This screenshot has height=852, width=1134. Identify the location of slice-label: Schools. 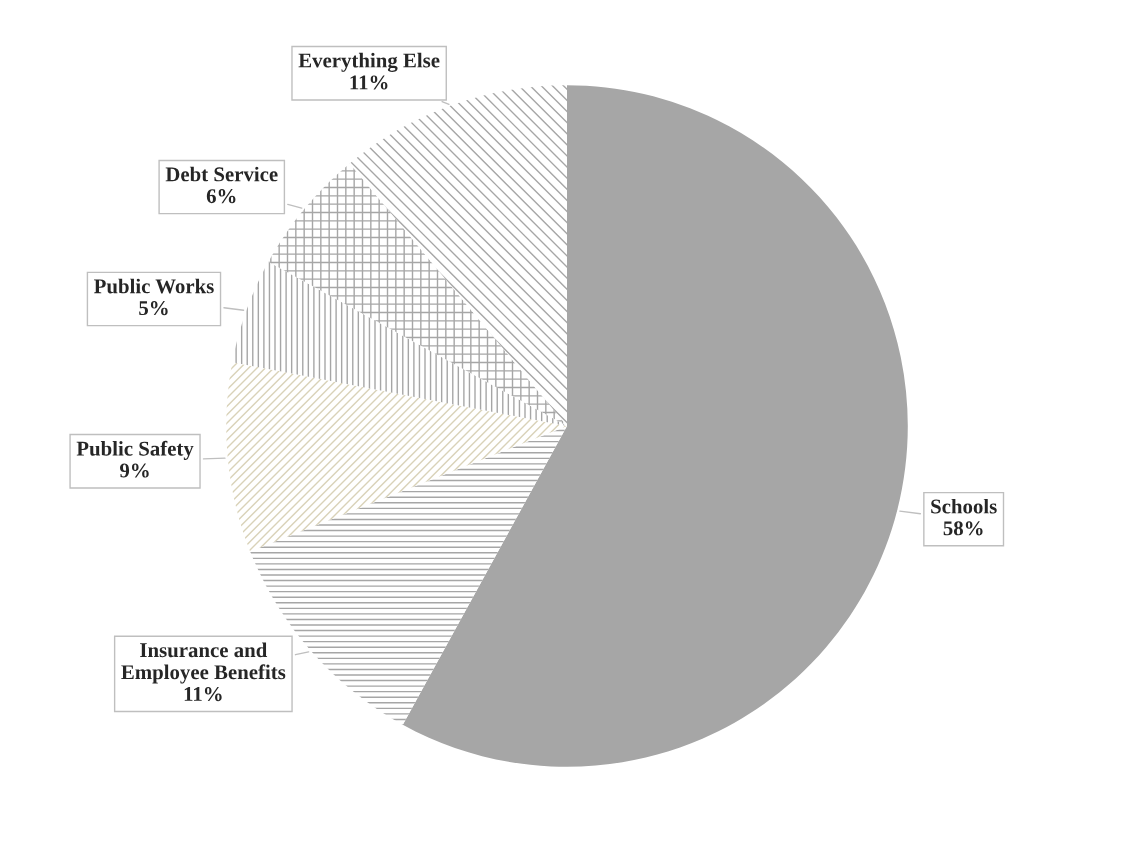
(964, 506).